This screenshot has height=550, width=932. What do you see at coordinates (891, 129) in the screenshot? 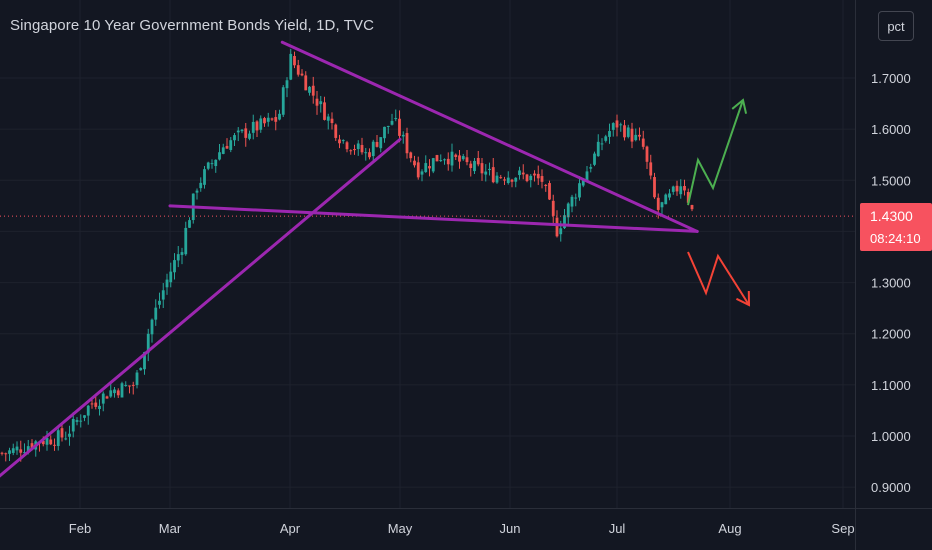
I see `price-axis-tick-label: 1.6000` at bounding box center [891, 129].